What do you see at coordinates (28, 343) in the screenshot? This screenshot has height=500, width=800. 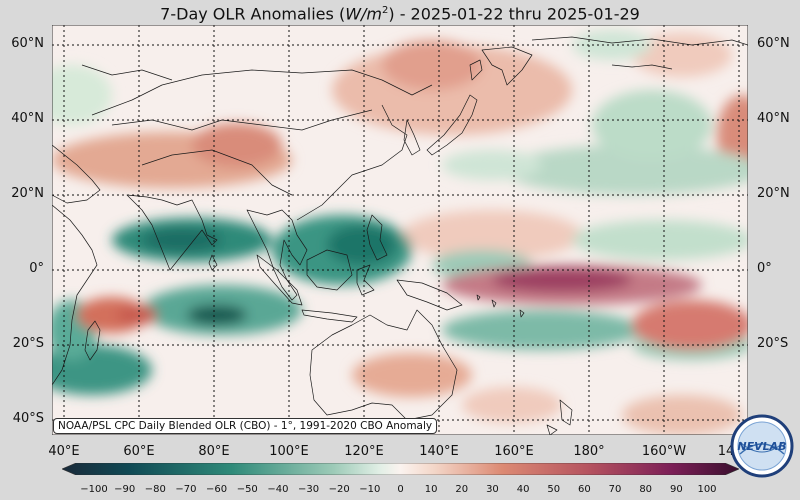 I see `lat-label-left: 20°S` at bounding box center [28, 343].